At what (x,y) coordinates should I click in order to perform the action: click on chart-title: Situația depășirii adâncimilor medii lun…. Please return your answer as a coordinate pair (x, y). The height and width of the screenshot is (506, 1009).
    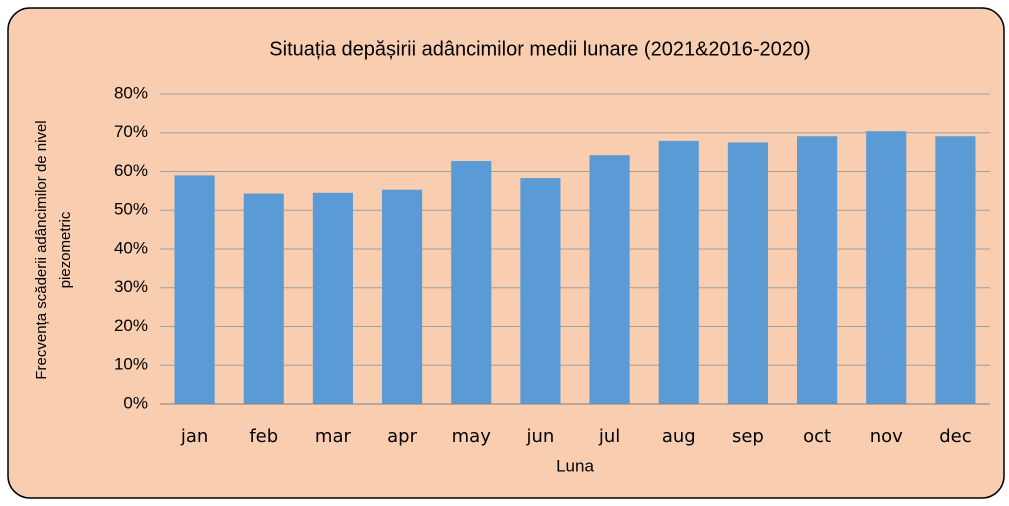
    Looking at the image, I should click on (539, 49).